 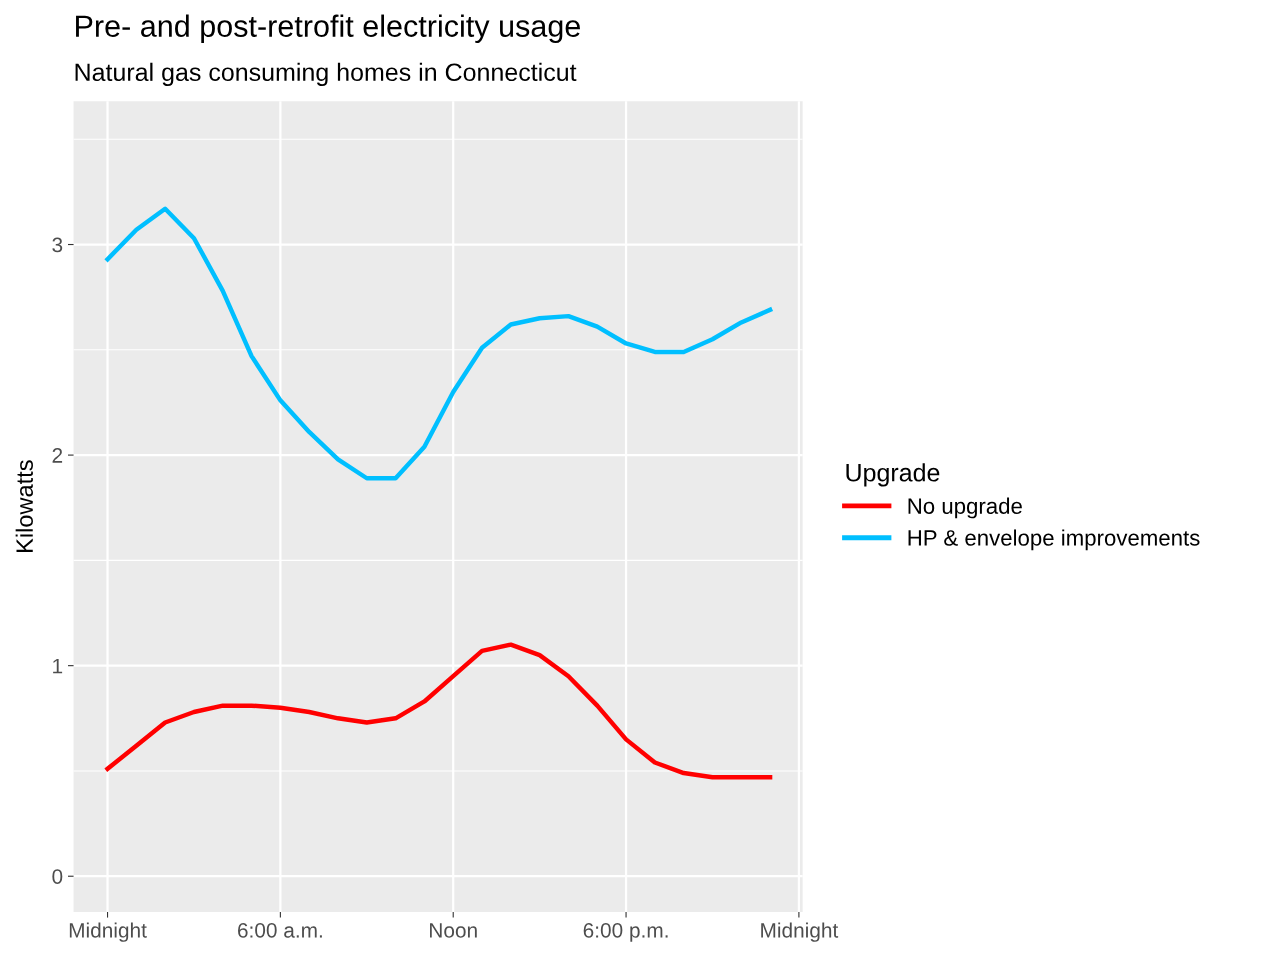 I want to click on chart-subtitle: Natural gas consuming homes in Connecticut, so click(x=326, y=74).